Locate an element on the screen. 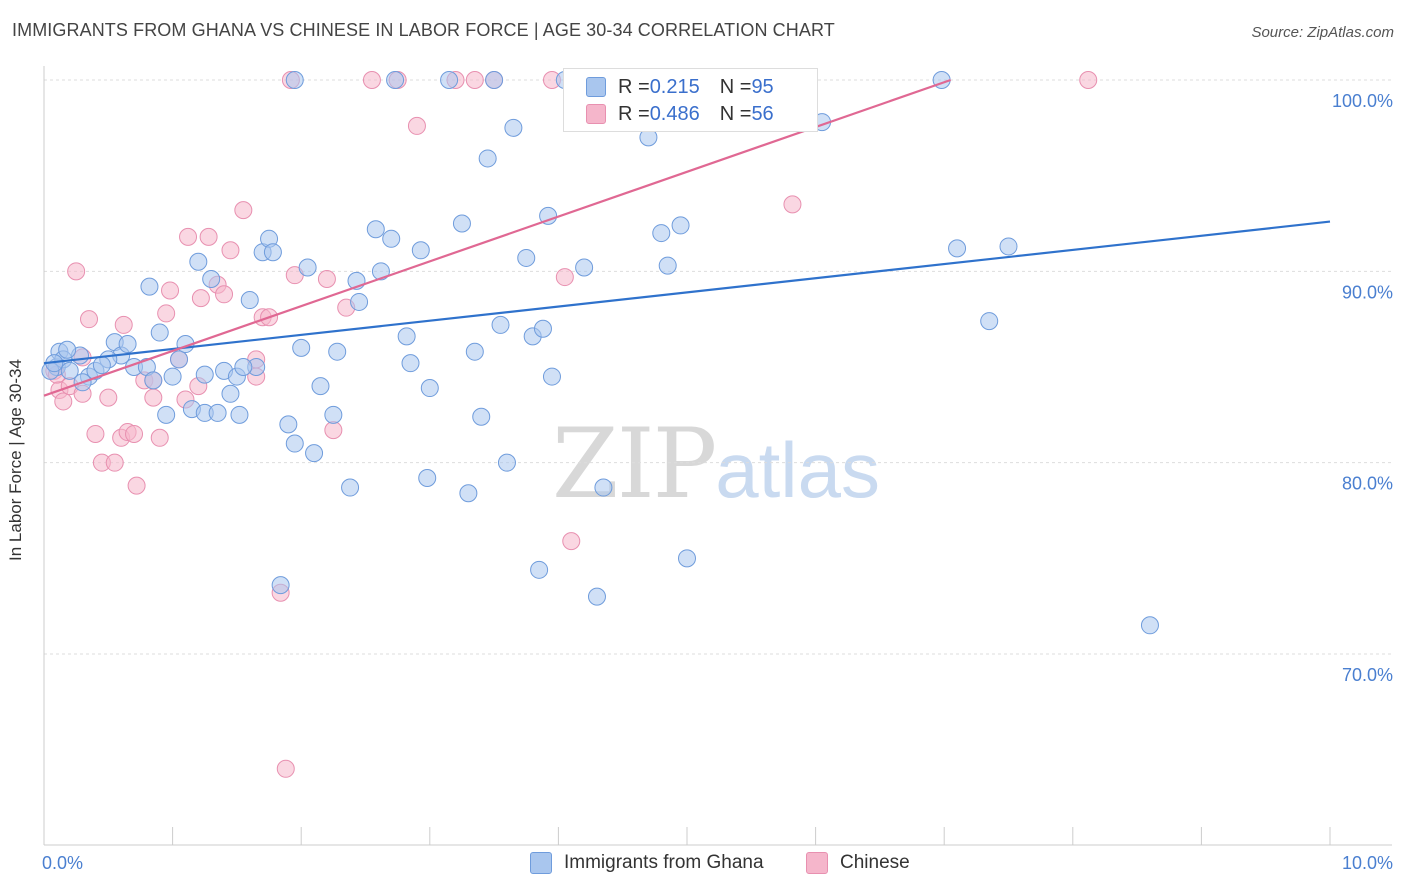 This screenshot has height=892, width=1406. legend-swatch-chinese is located at coordinates (817, 863).